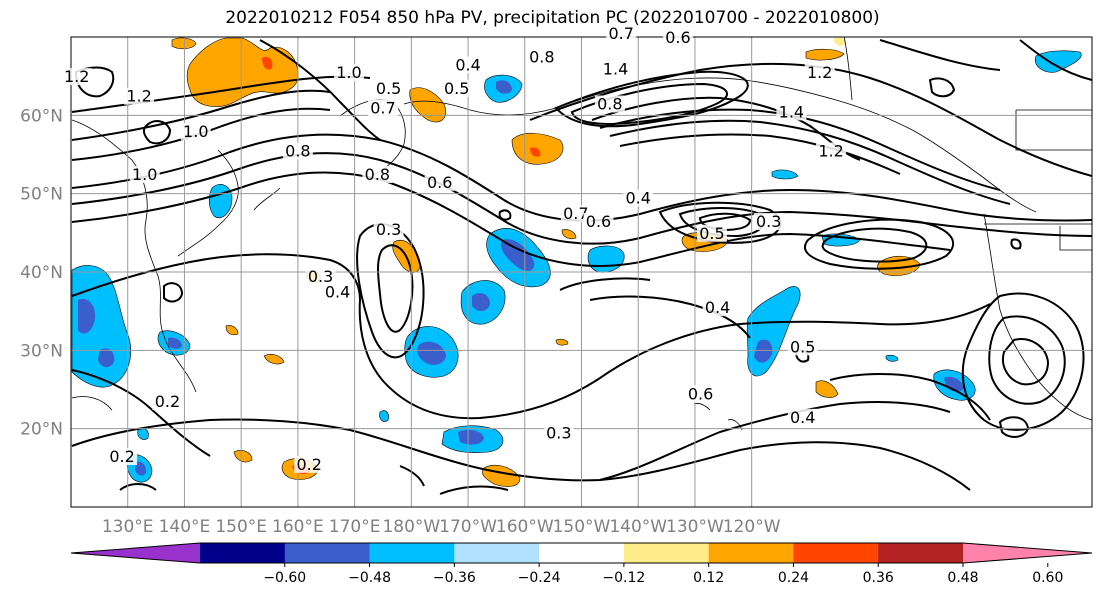  I want to click on longitude-label: 130°E, so click(128, 527).